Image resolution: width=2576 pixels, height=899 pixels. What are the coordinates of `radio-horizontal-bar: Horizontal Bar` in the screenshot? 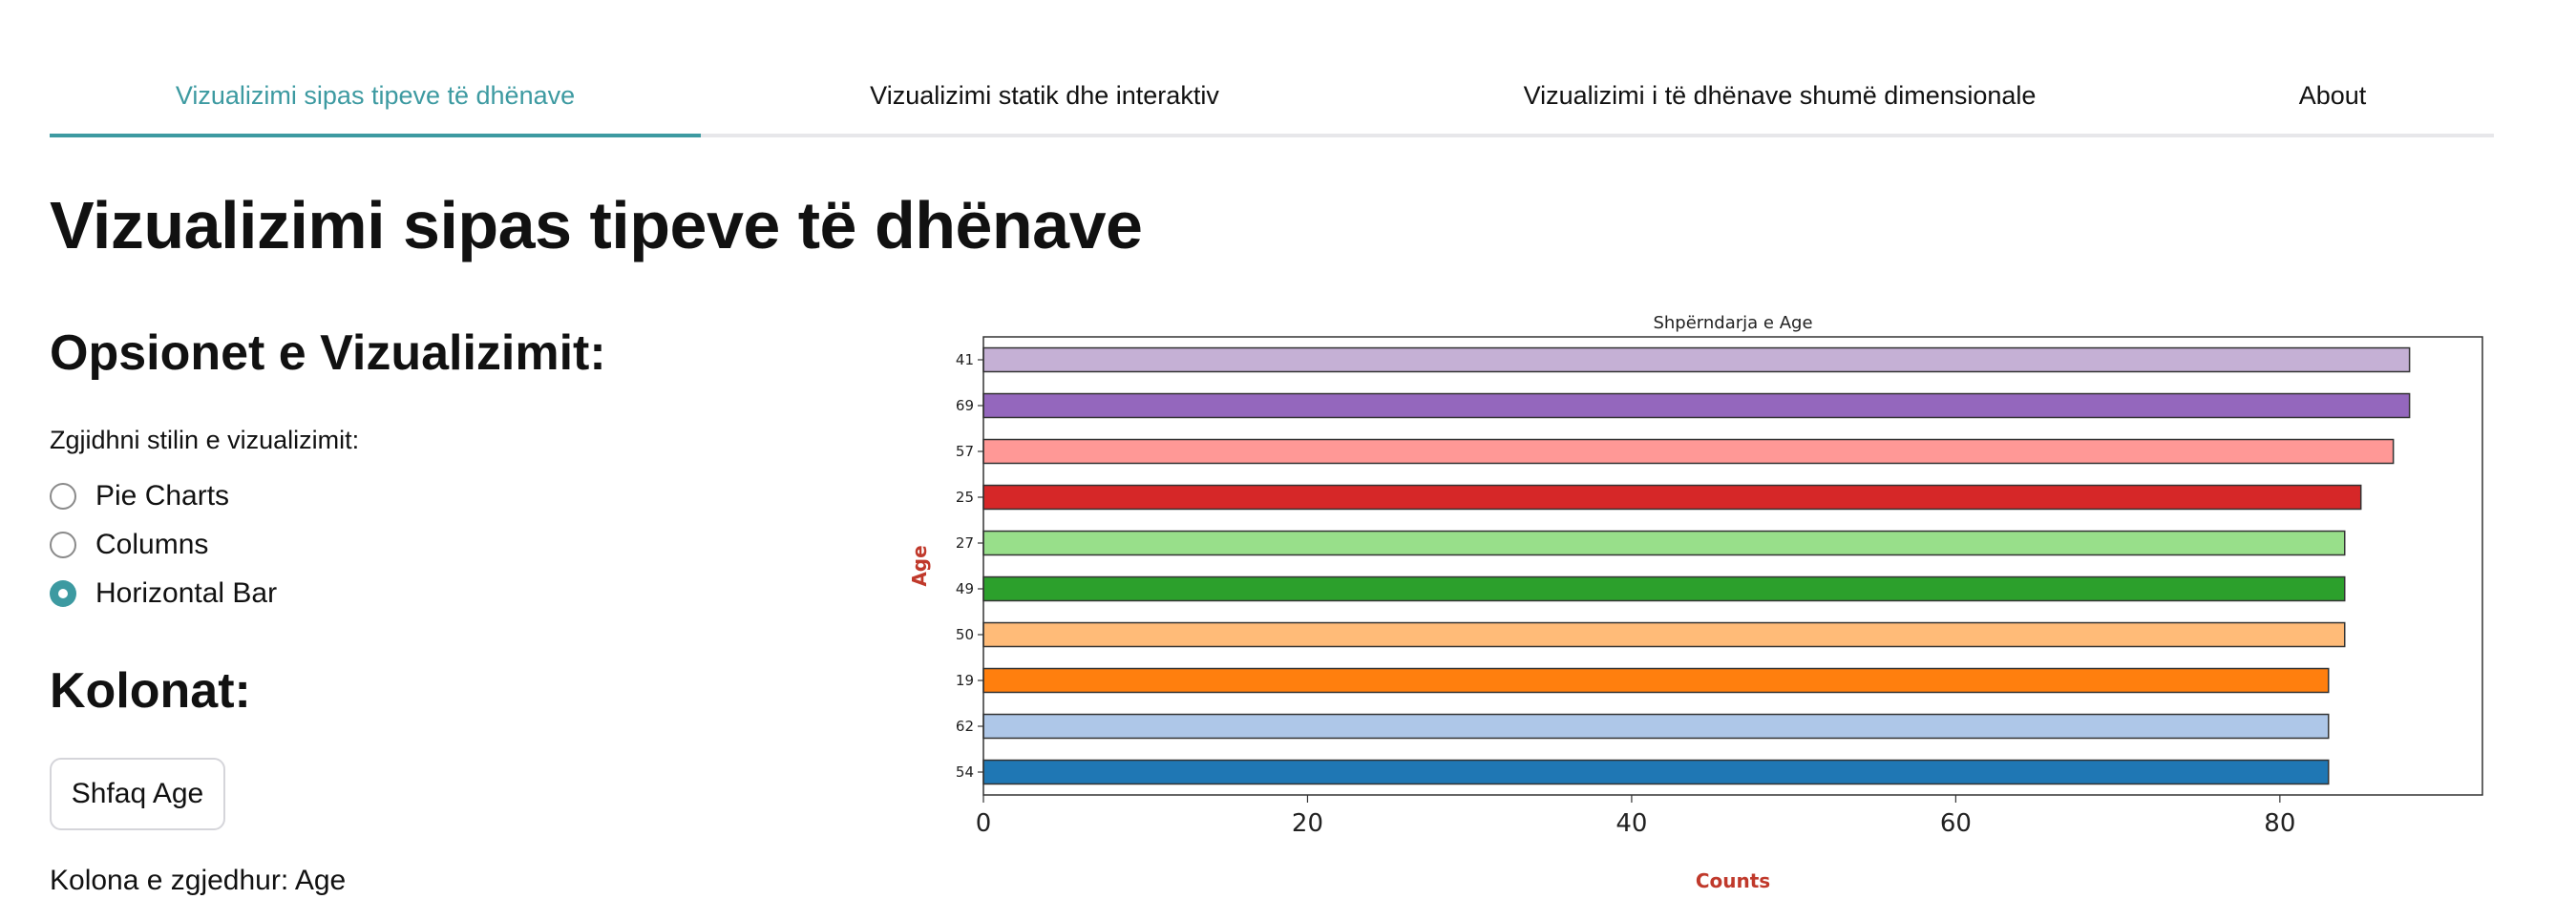 It's located at (163, 594).